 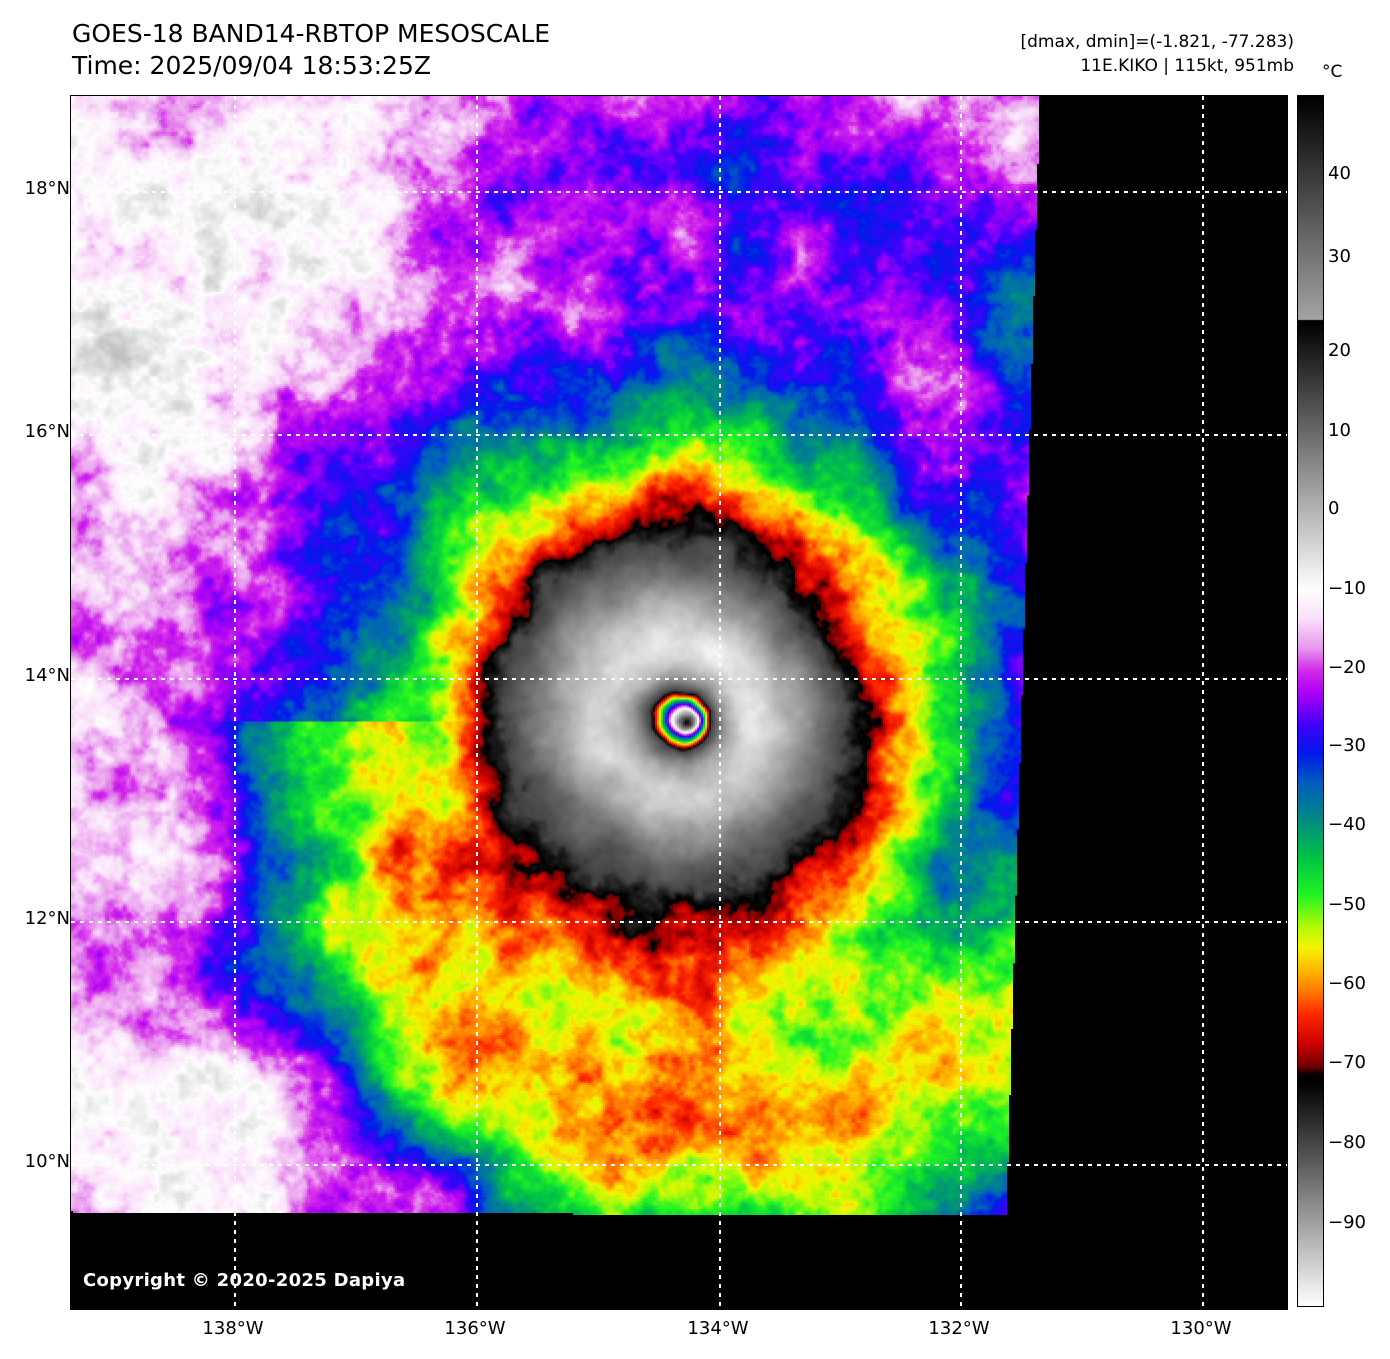 I want to click on colorbar, so click(x=1310, y=701).